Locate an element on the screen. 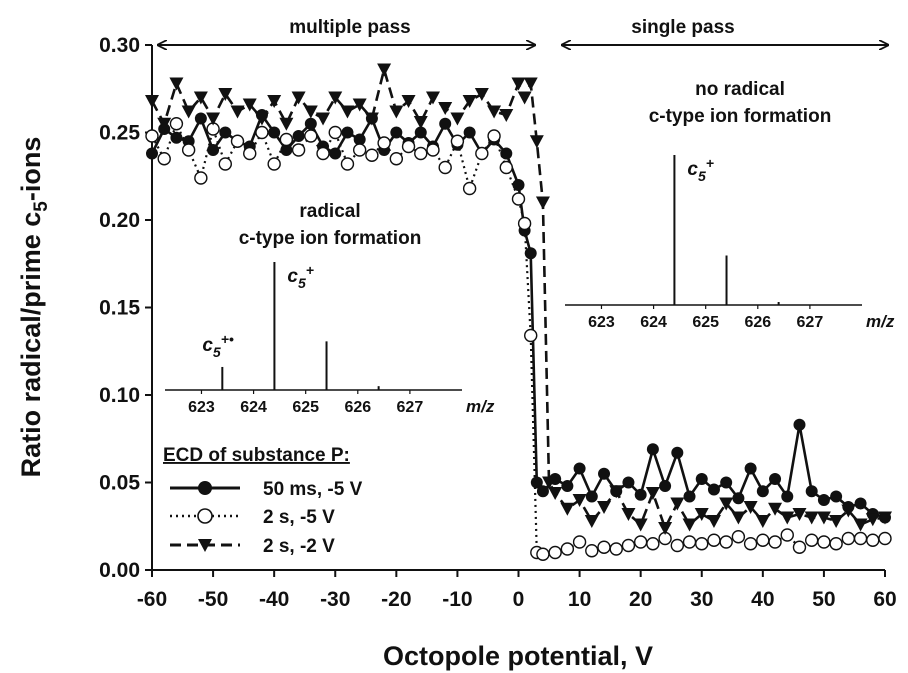 This screenshot has width=908, height=673. x-tick-label: 20 is located at coordinates (640, 599).